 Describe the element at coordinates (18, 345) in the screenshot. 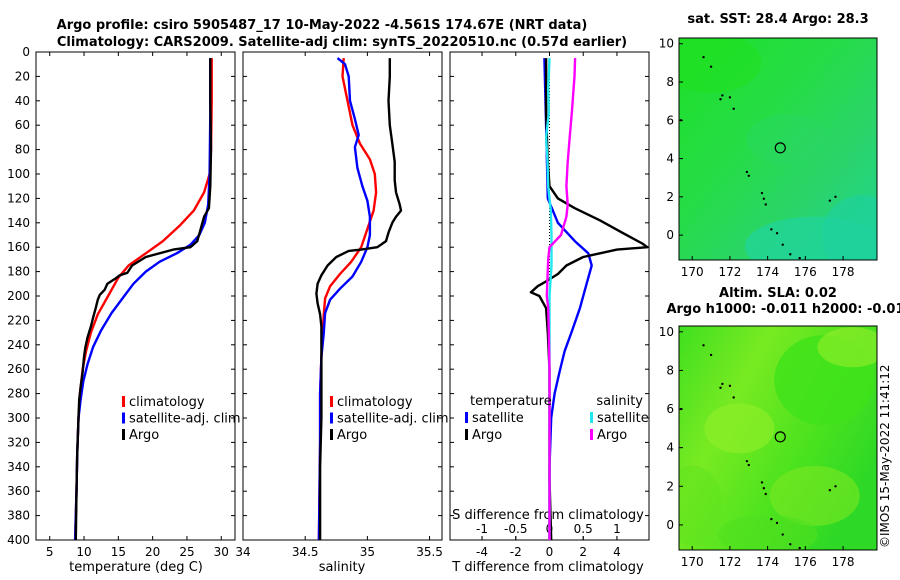

I see `y-tick-label: 240` at that location.